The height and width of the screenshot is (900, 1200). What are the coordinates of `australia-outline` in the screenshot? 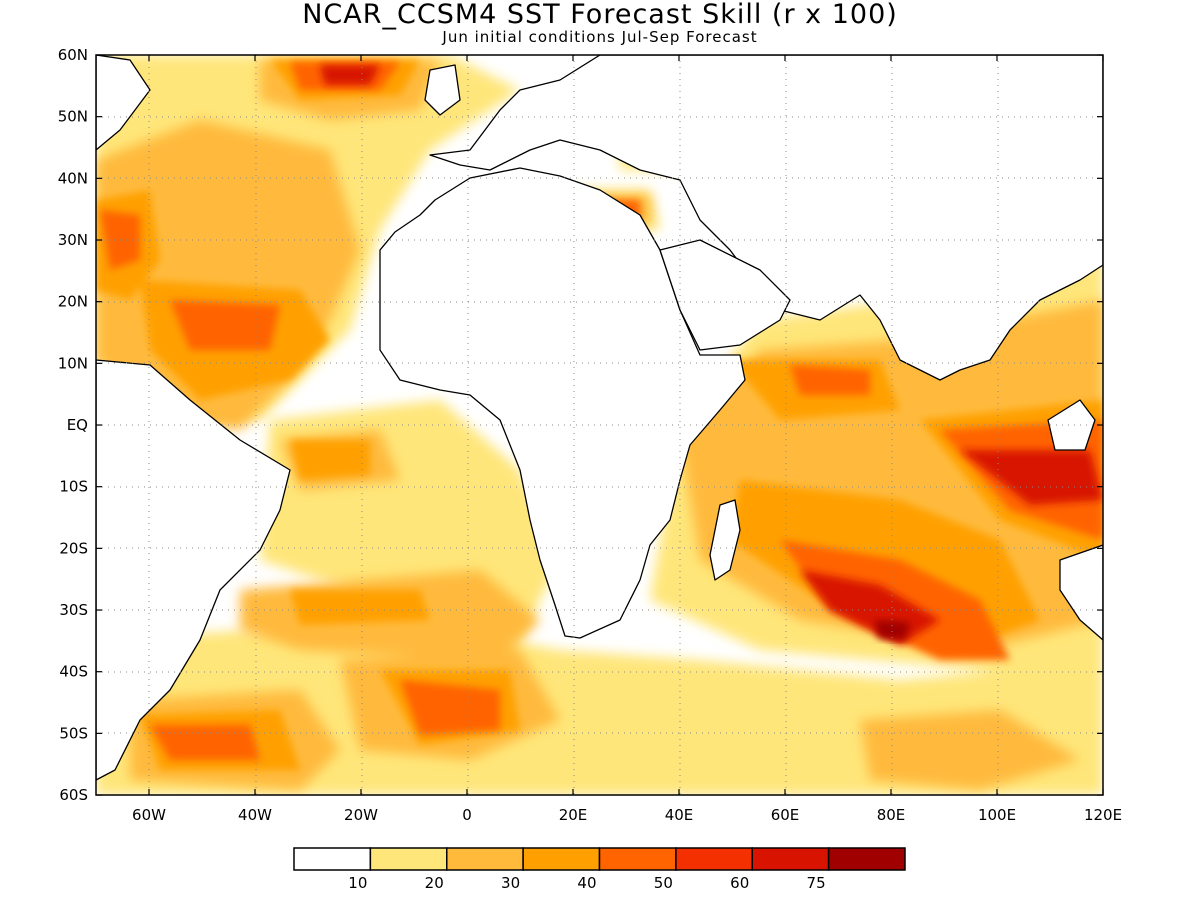 It's located at (1081, 592).